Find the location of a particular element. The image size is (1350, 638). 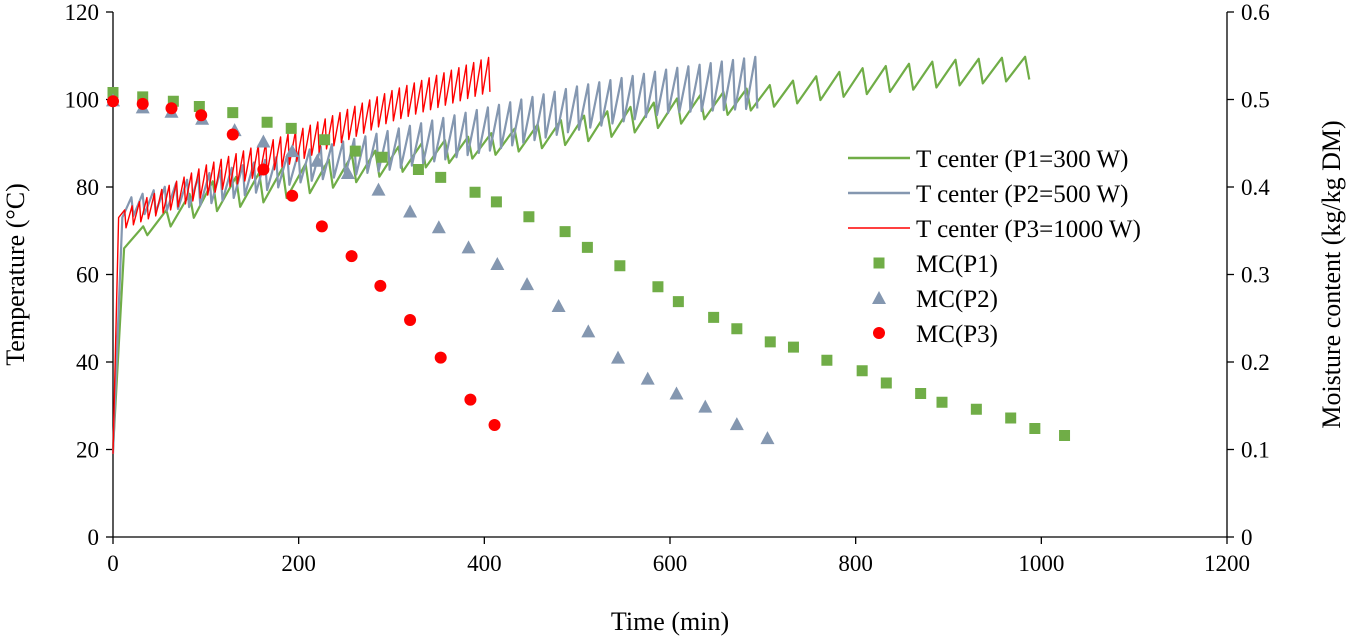

y-tick-label-left: 60 is located at coordinates (87, 275).